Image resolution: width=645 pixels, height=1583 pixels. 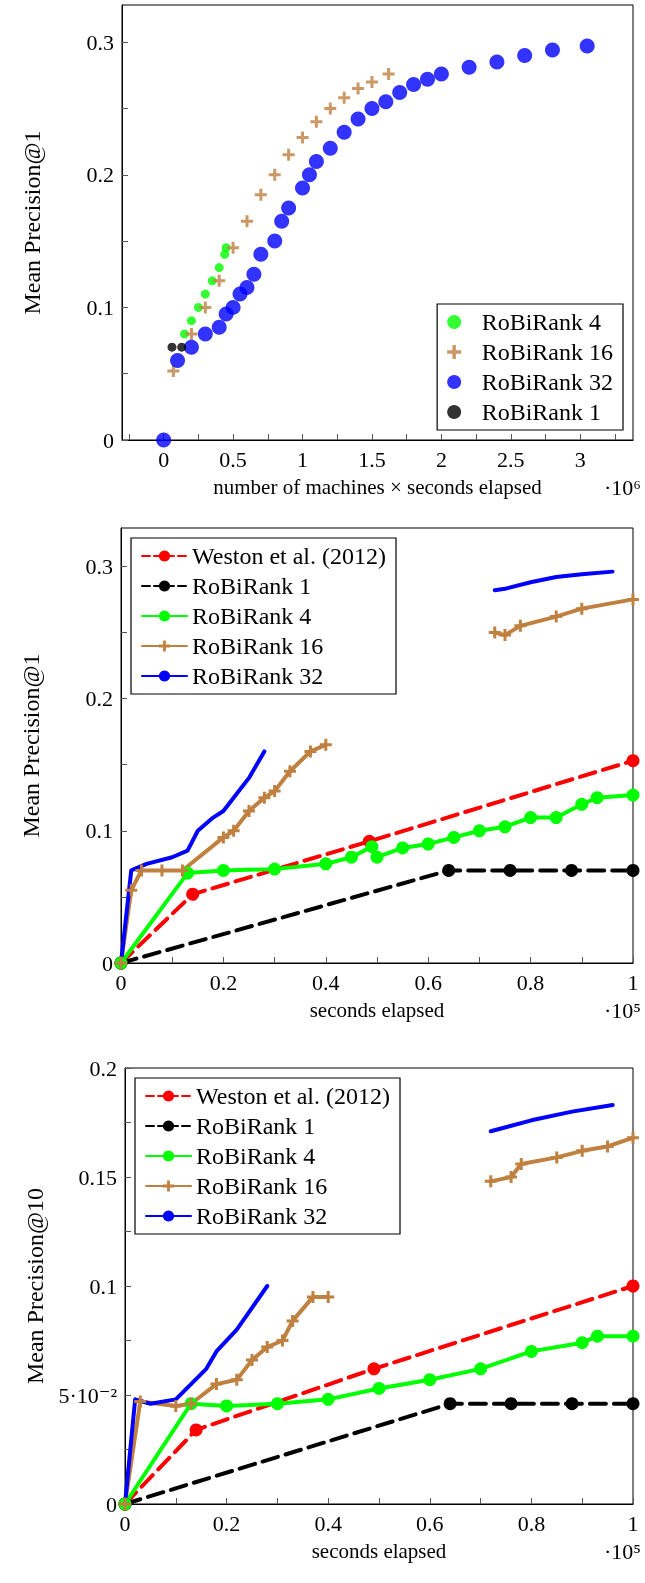 I want to click on y-tick-label: 5·10⁻², so click(x=88, y=1395).